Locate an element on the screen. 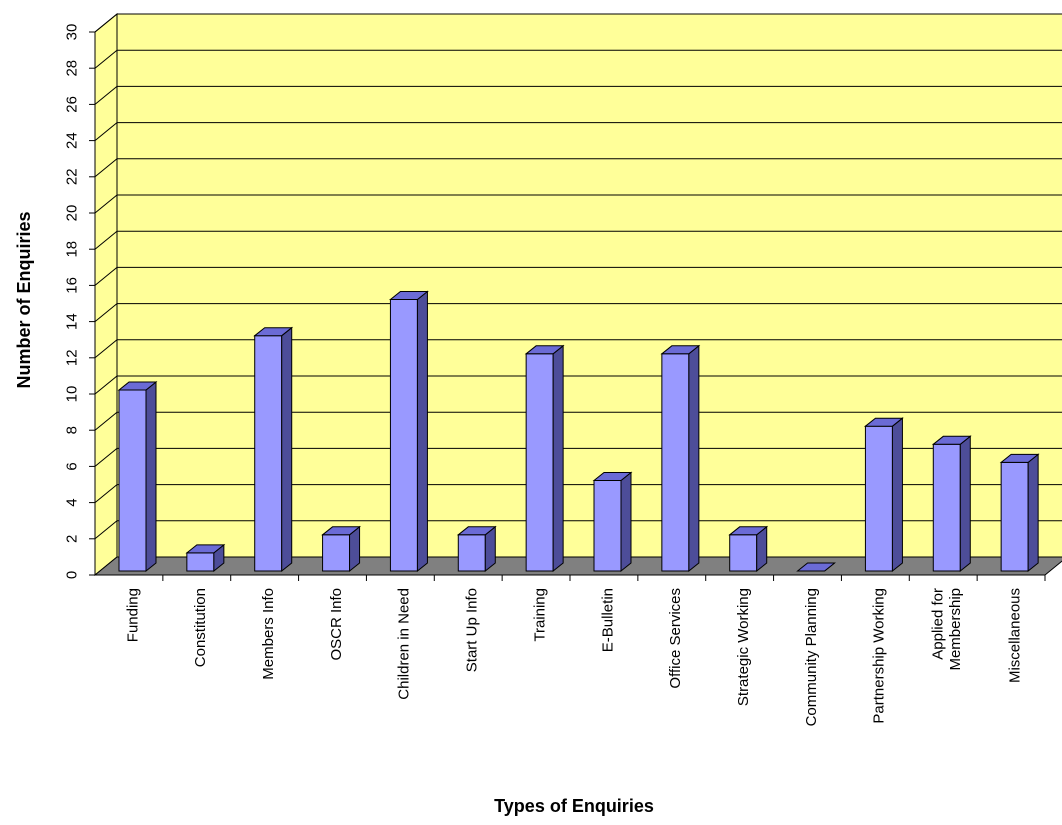  x-category-label: Strategic Working is located at coordinates (743, 647).